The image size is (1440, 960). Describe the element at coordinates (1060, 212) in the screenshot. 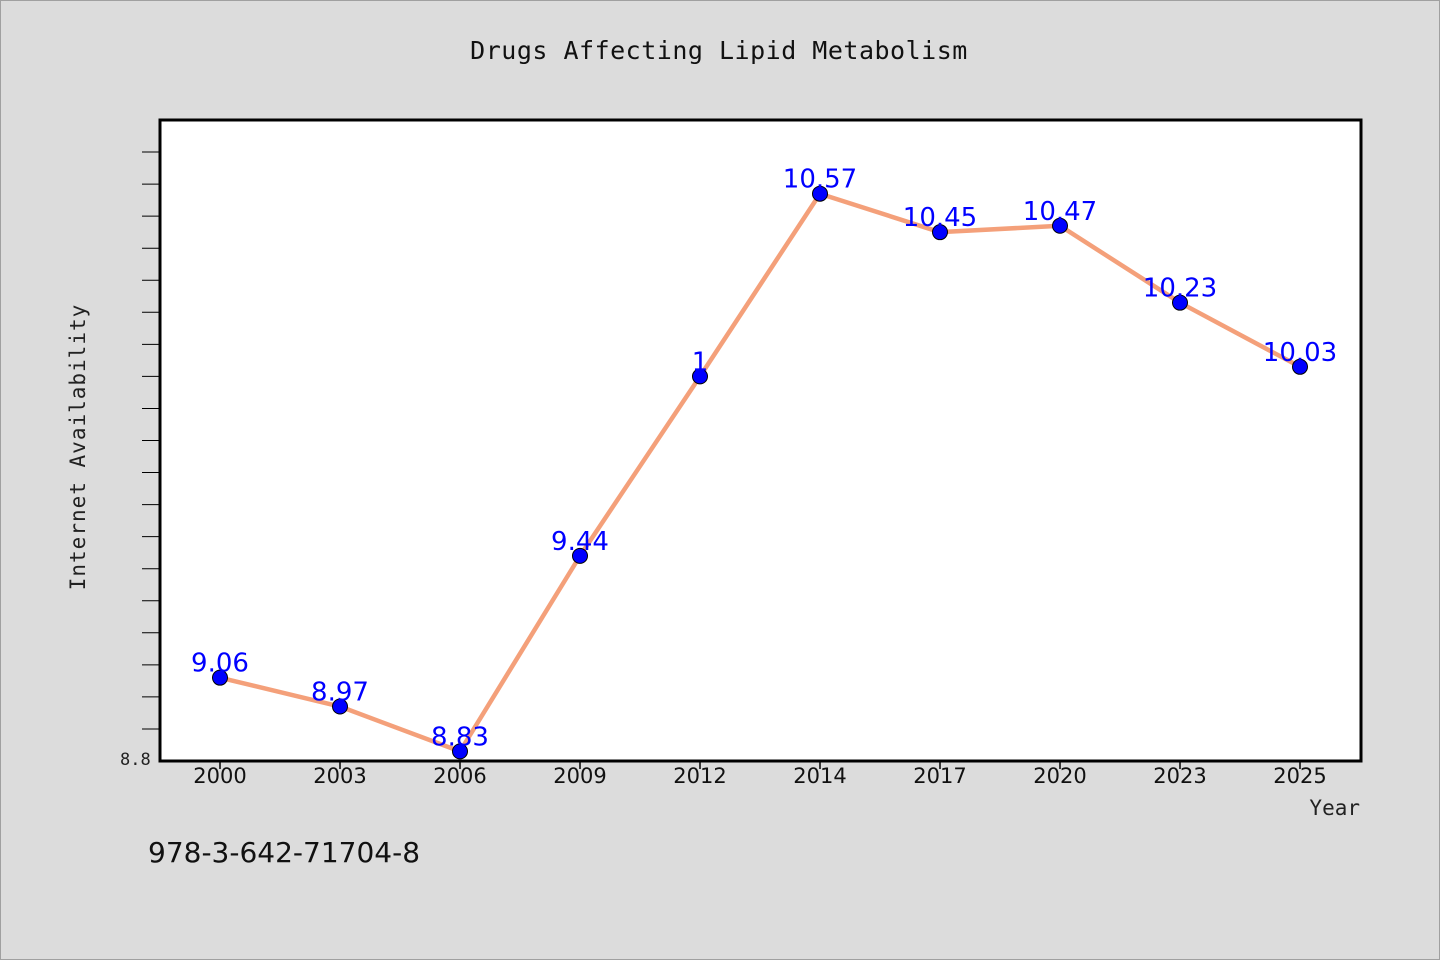

I see `data-label: 10.47` at that location.